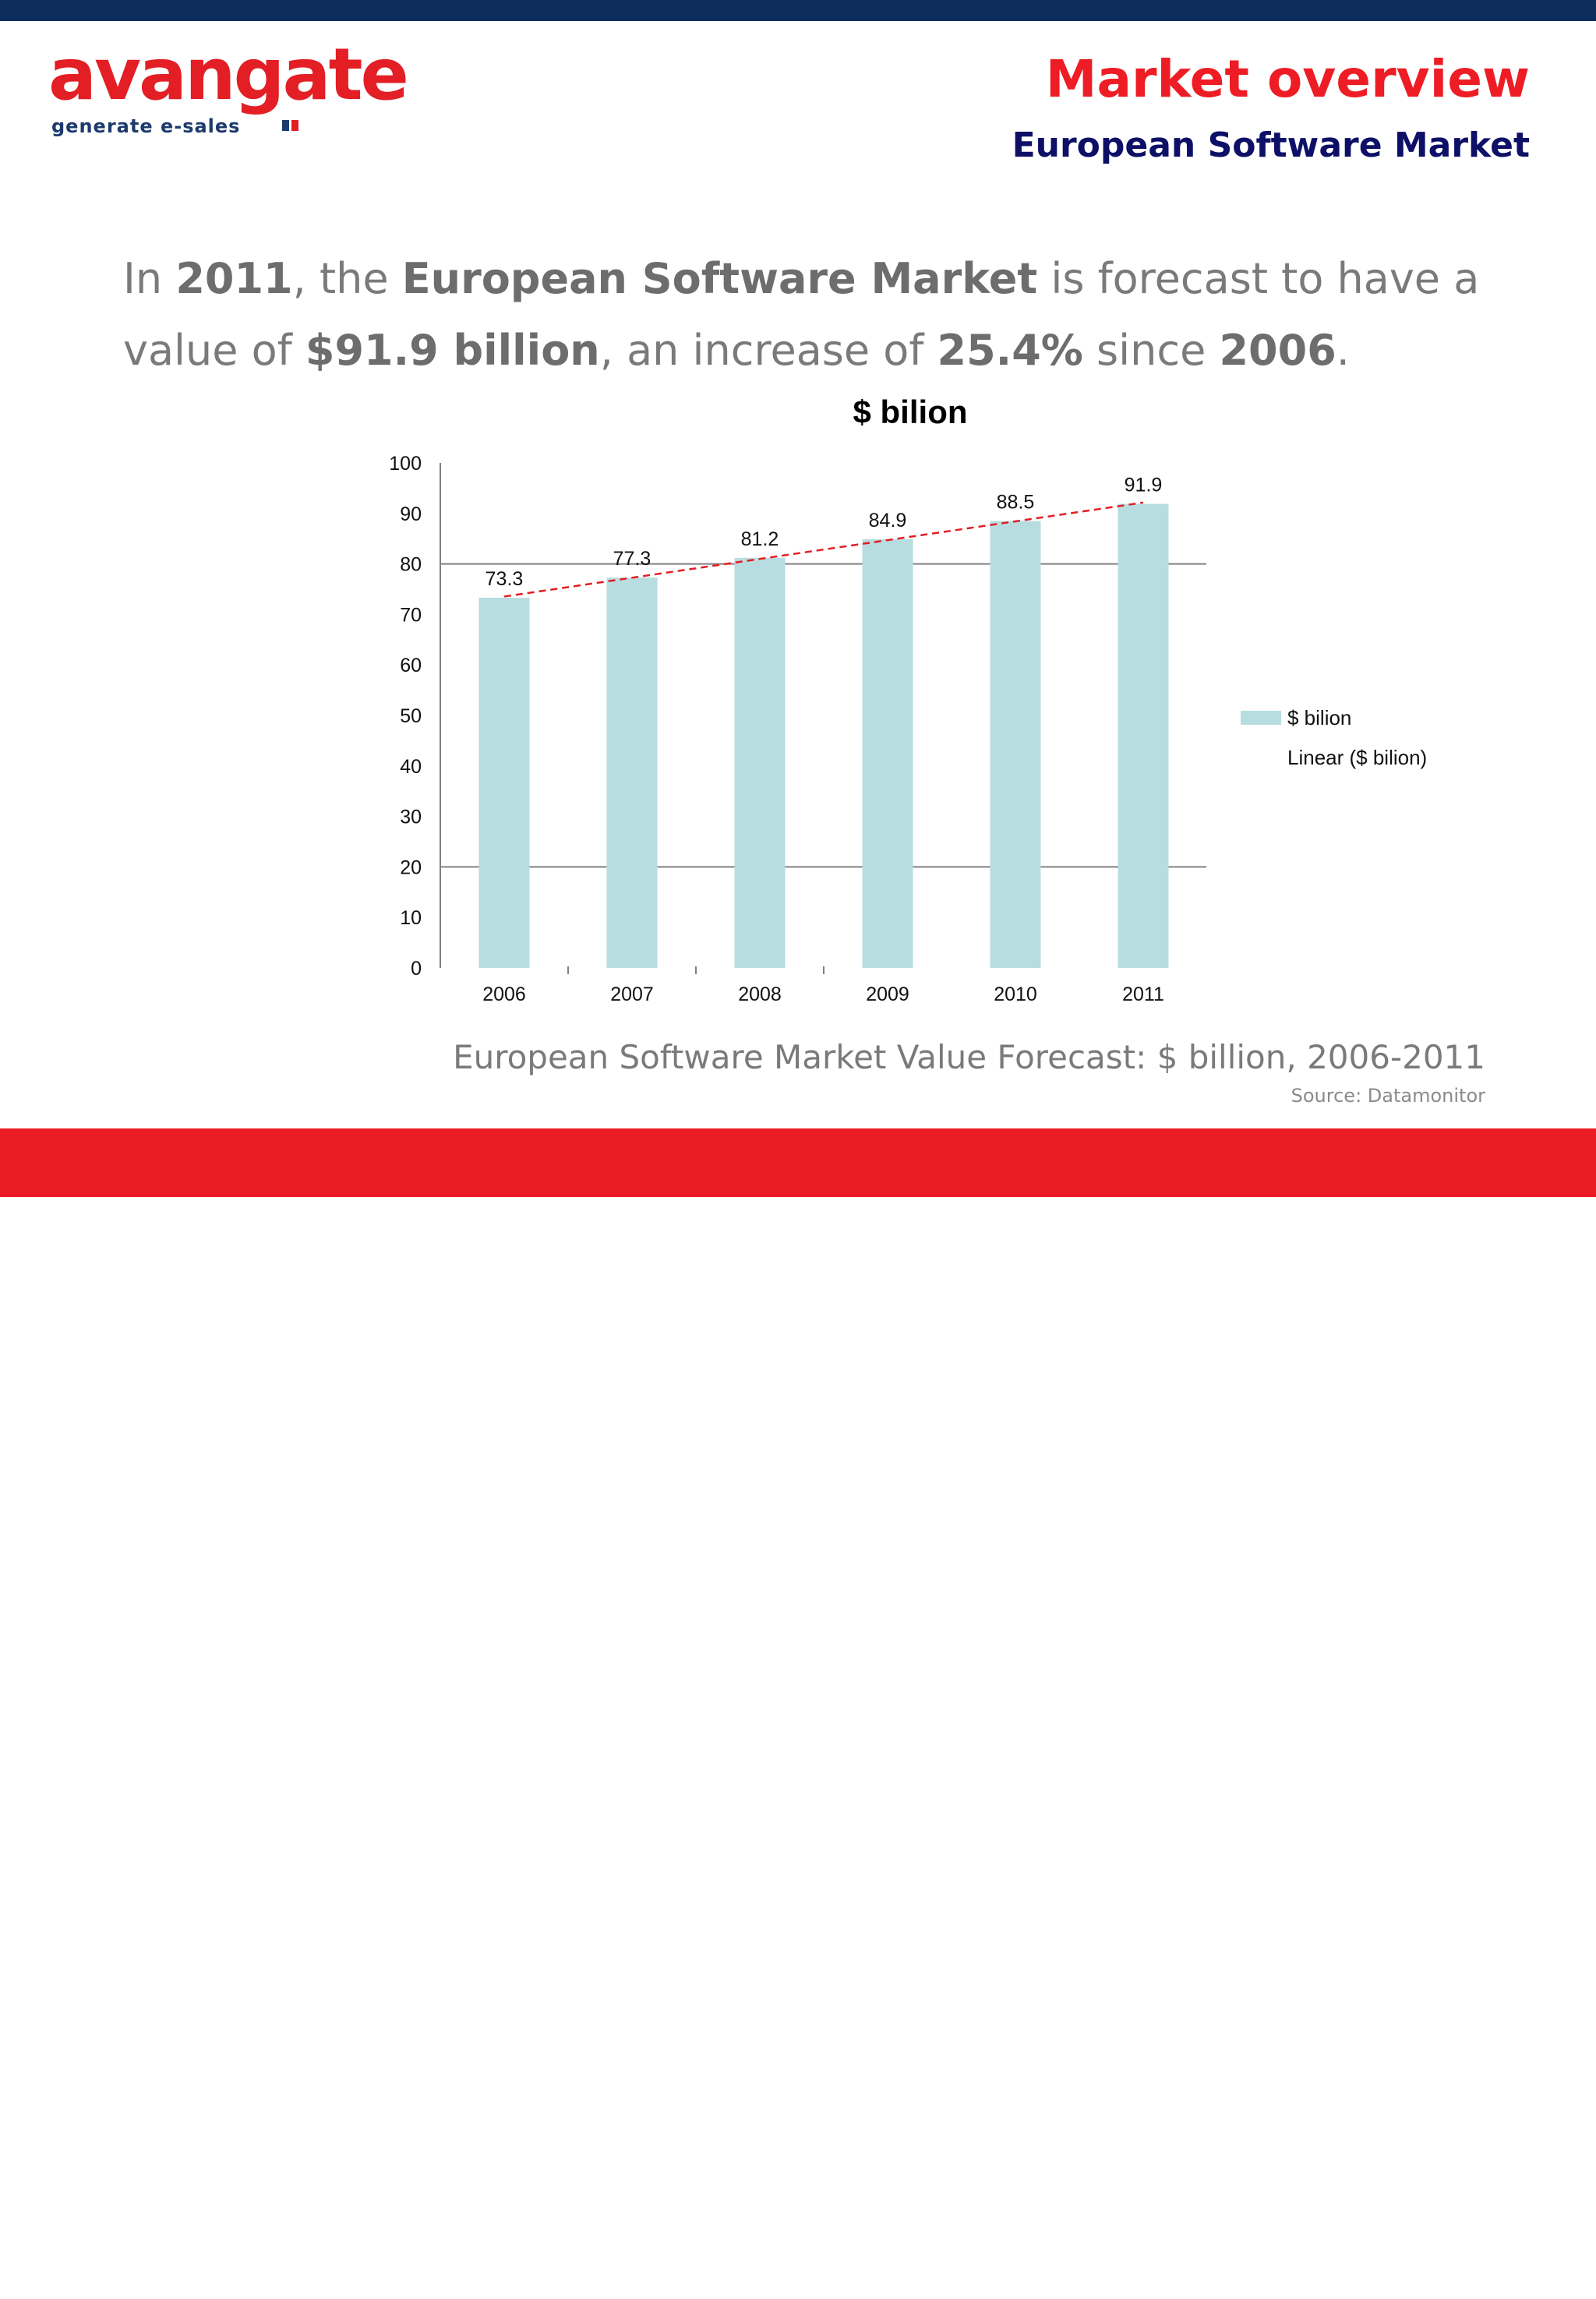 The height and width of the screenshot is (2299, 1596). What do you see at coordinates (1287, 79) in the screenshot?
I see `page-title: Market overview` at bounding box center [1287, 79].